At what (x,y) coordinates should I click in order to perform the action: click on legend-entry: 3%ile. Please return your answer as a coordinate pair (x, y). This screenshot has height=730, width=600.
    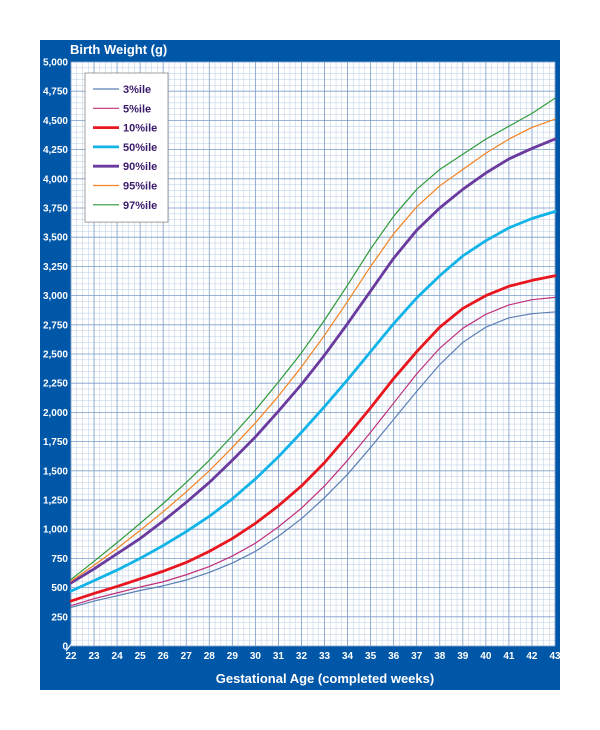
    Looking at the image, I should click on (137, 90).